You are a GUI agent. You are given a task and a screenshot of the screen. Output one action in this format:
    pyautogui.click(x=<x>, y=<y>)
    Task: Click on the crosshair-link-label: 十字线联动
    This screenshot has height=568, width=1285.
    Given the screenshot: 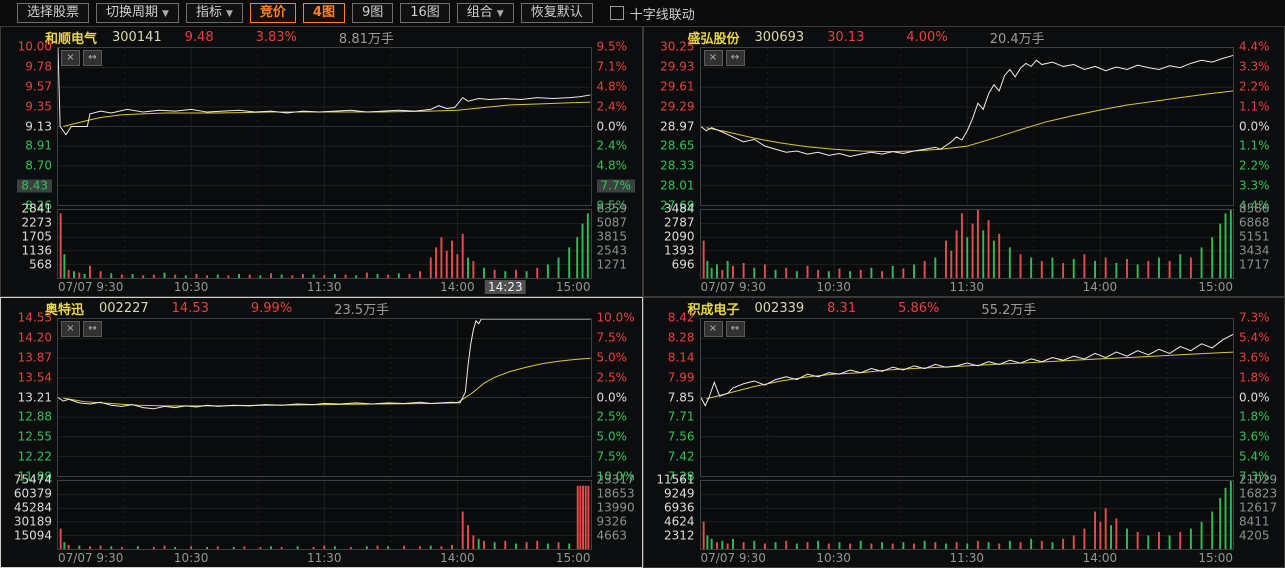 What is the action you would take?
    pyautogui.click(x=662, y=15)
    